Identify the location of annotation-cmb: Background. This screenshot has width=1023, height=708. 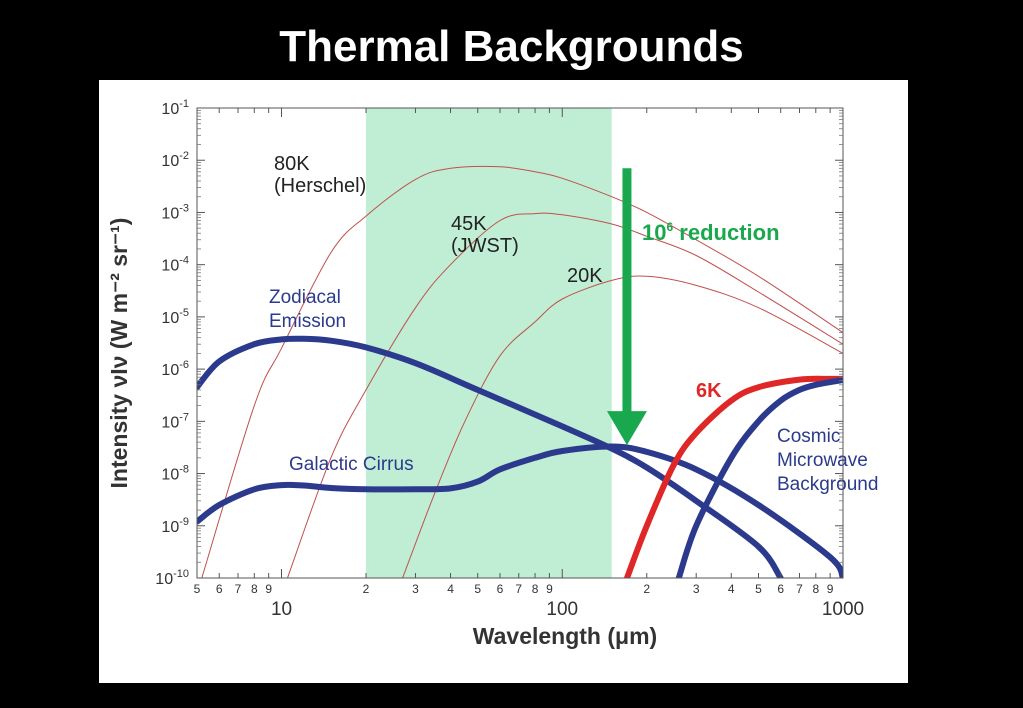
(827, 484).